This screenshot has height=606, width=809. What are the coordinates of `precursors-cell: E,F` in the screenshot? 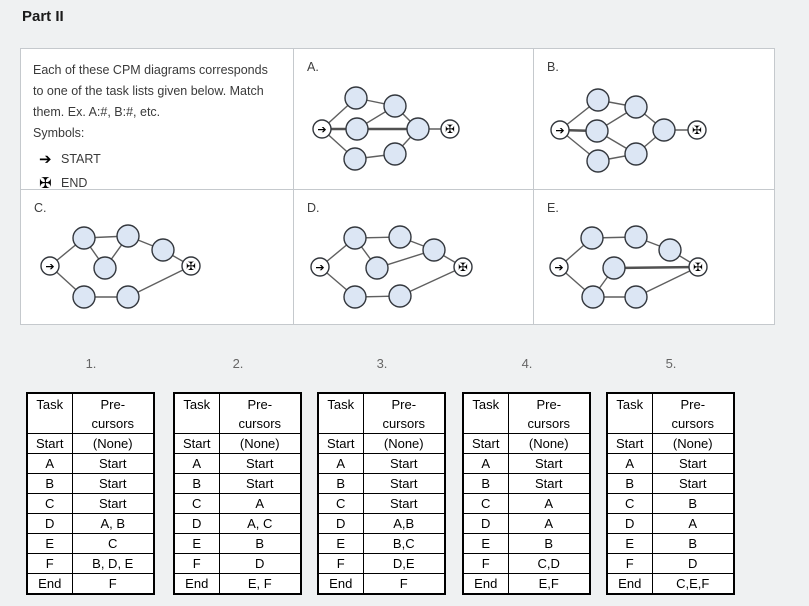 It's located at (549, 584).